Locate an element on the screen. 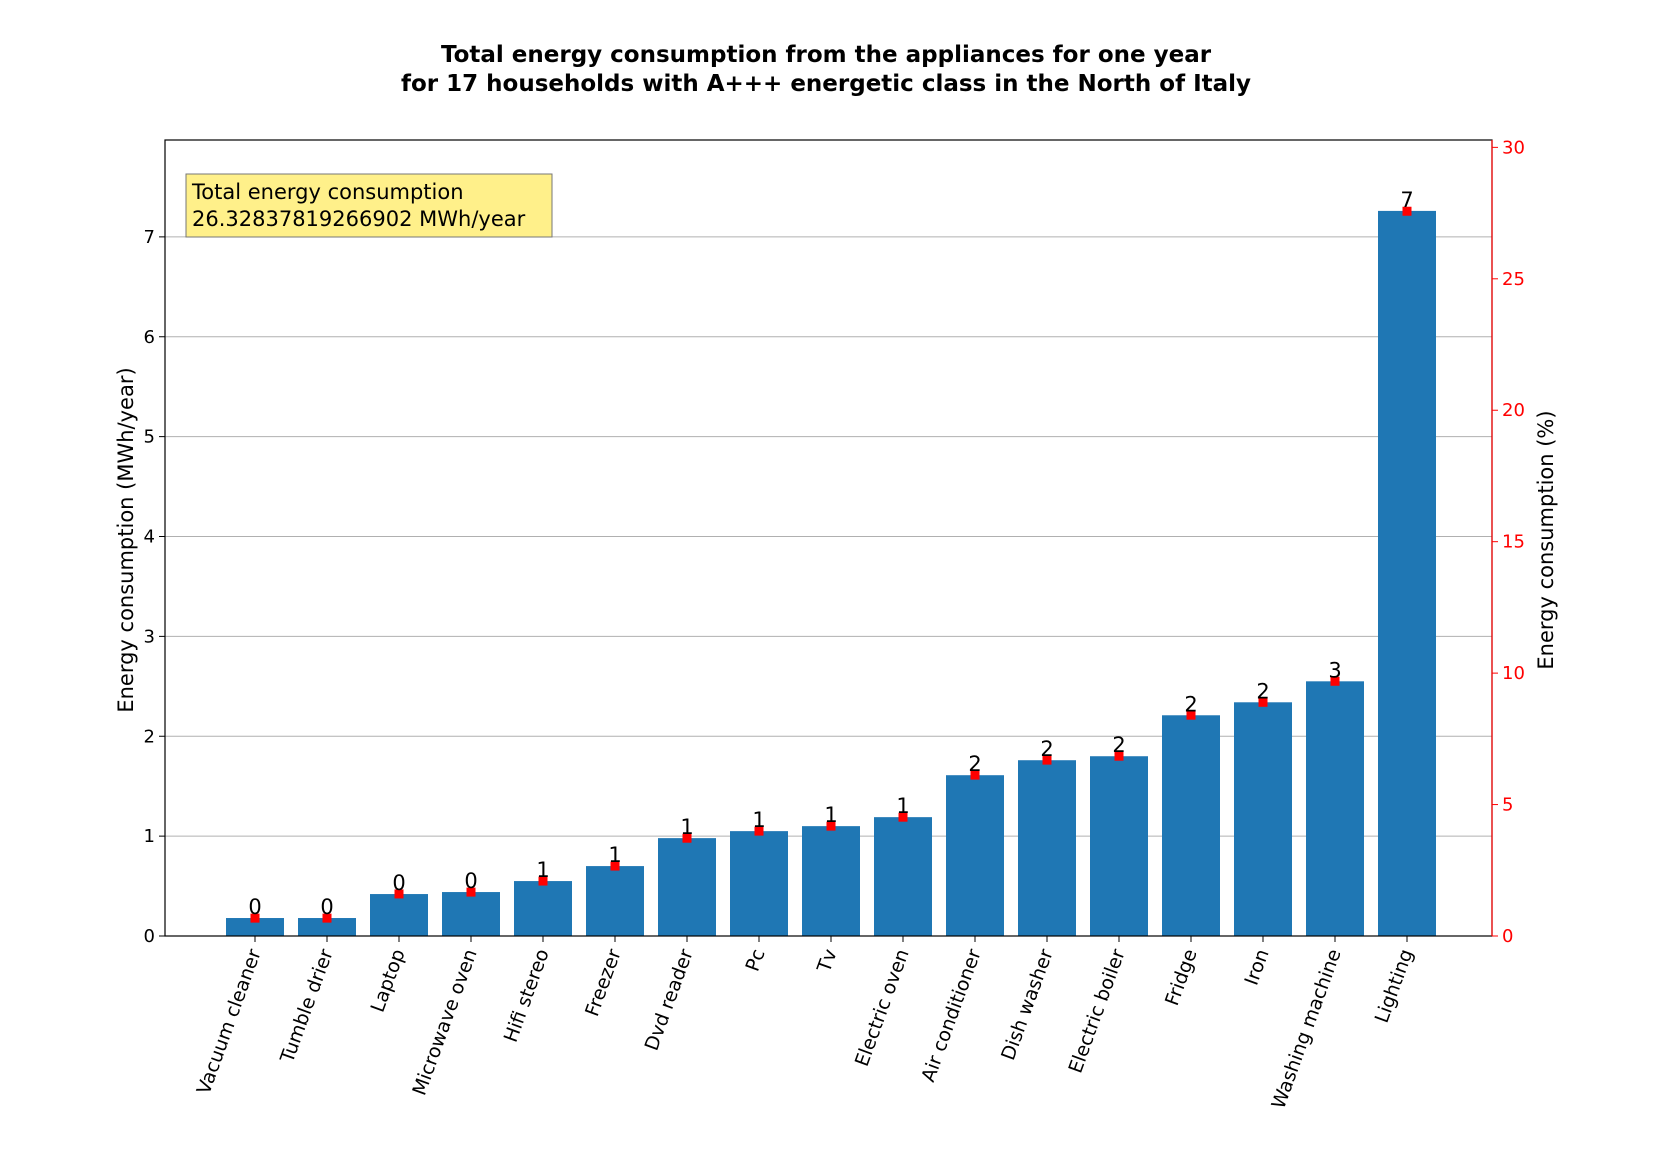  y-tick-label: 1 is located at coordinates (149, 836).